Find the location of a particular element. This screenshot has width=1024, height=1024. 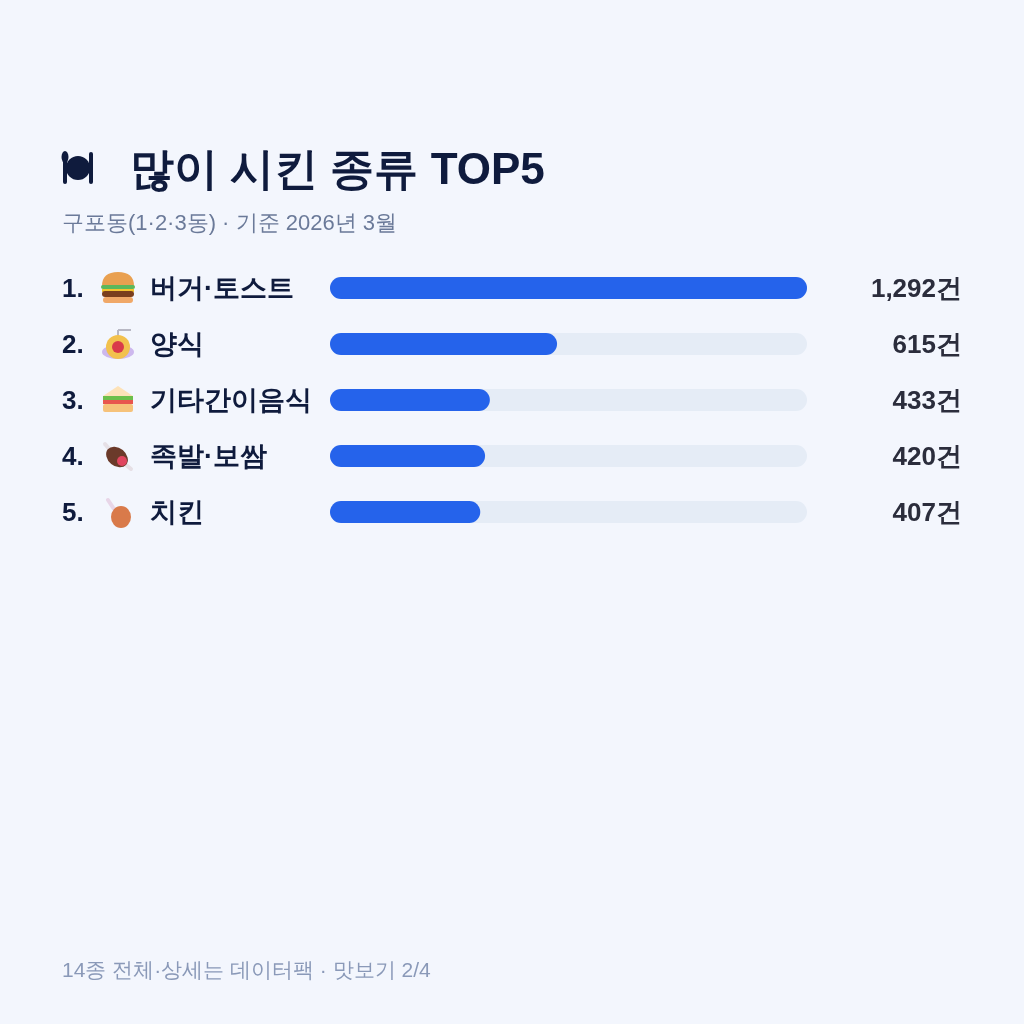

value-label: 615건 is located at coordinates (927, 344).